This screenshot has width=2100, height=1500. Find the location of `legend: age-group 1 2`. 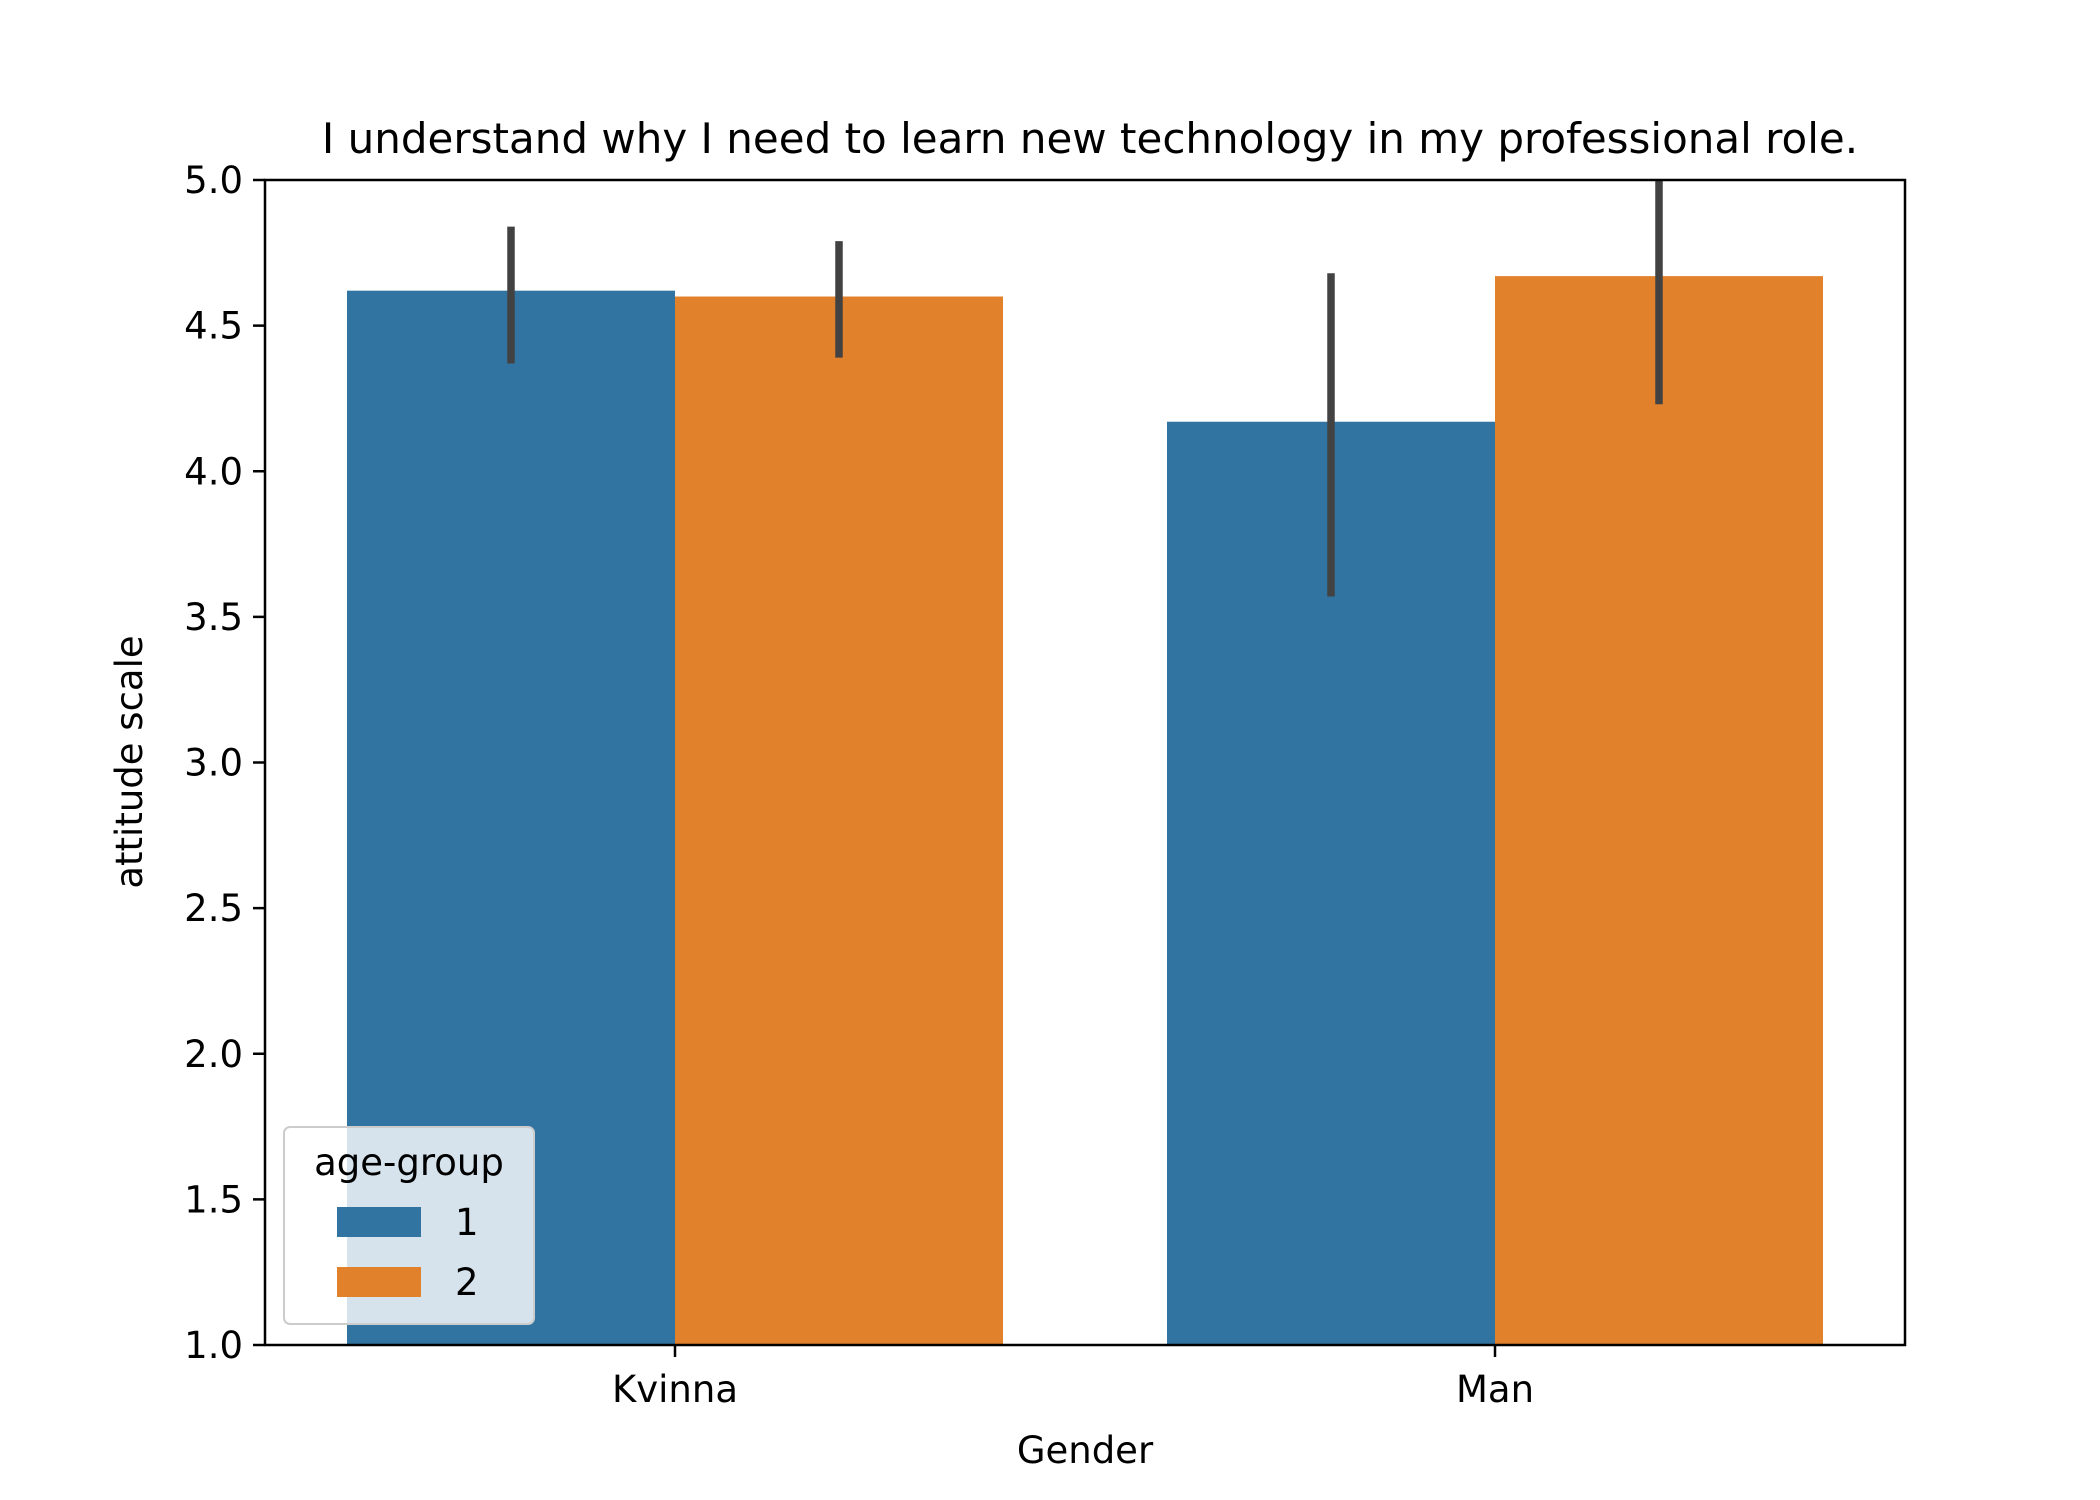

legend: age-group 1 2 is located at coordinates (409, 1225).